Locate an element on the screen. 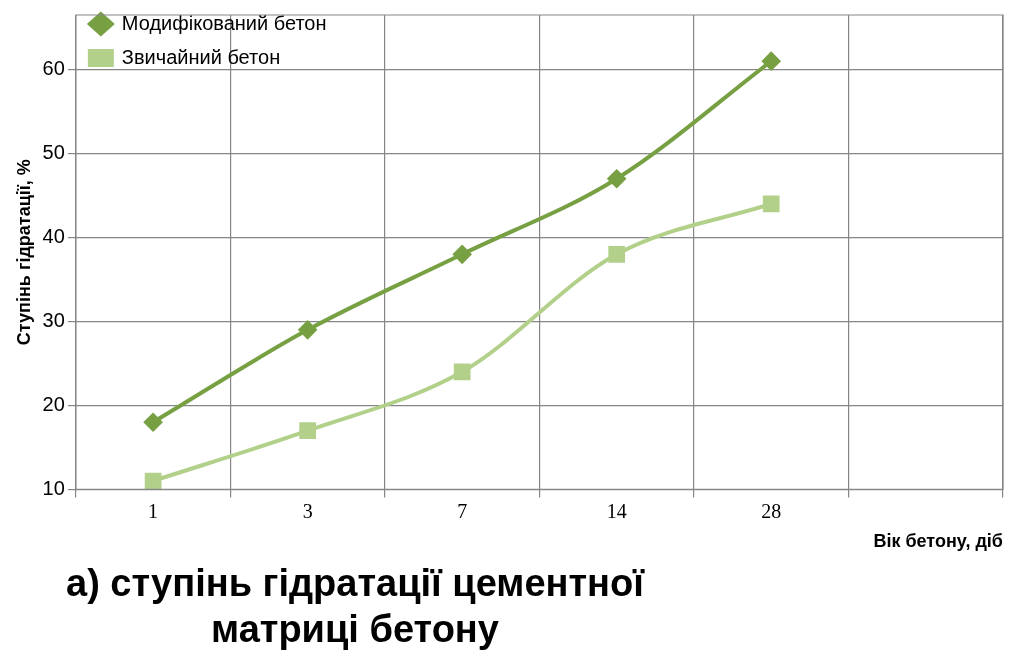 The width and height of the screenshot is (1019, 667). y-axis-title: Ступінь гідратації, % is located at coordinates (23, 252).